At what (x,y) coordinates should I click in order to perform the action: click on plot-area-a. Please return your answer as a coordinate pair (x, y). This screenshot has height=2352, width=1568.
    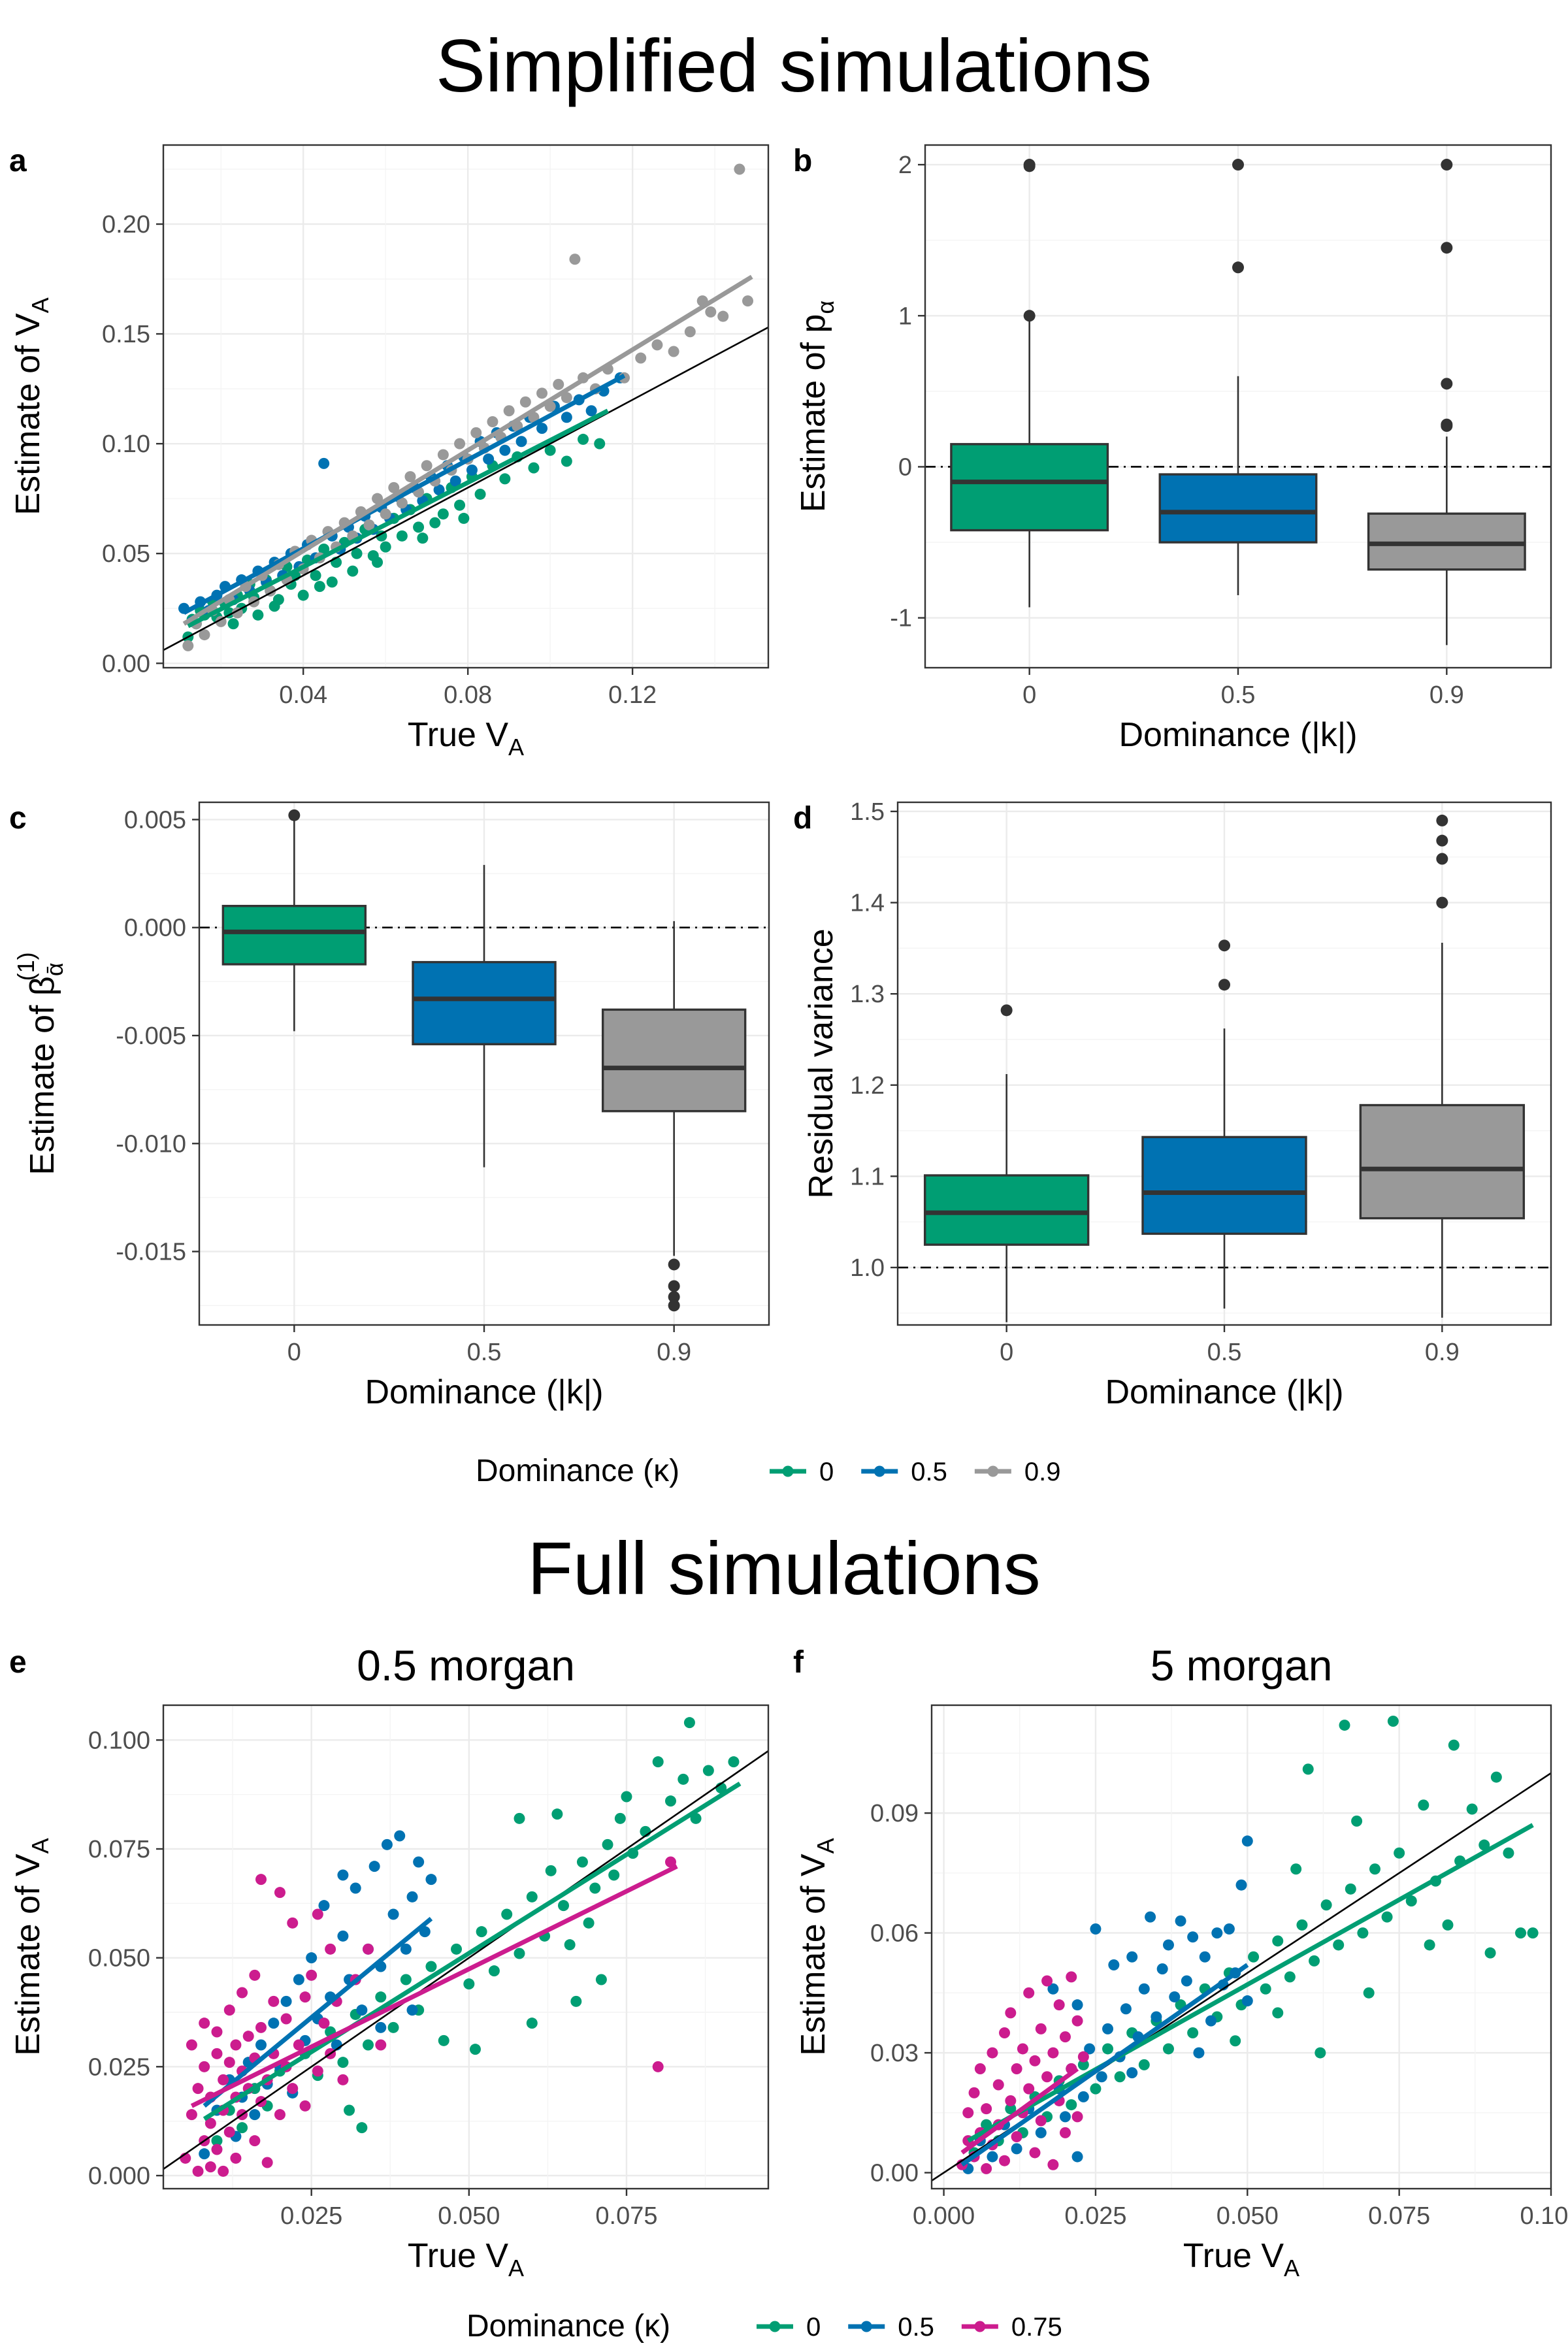
    Looking at the image, I should click on (465, 407).